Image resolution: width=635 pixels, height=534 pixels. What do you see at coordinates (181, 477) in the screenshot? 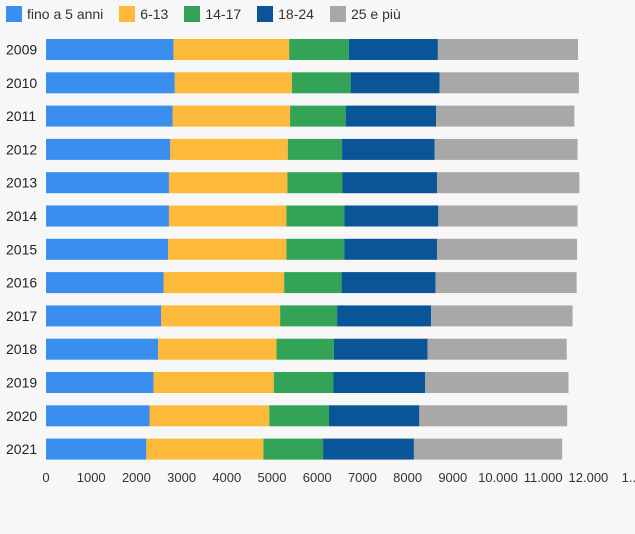
I see `x-tick-label: 3000` at bounding box center [181, 477].